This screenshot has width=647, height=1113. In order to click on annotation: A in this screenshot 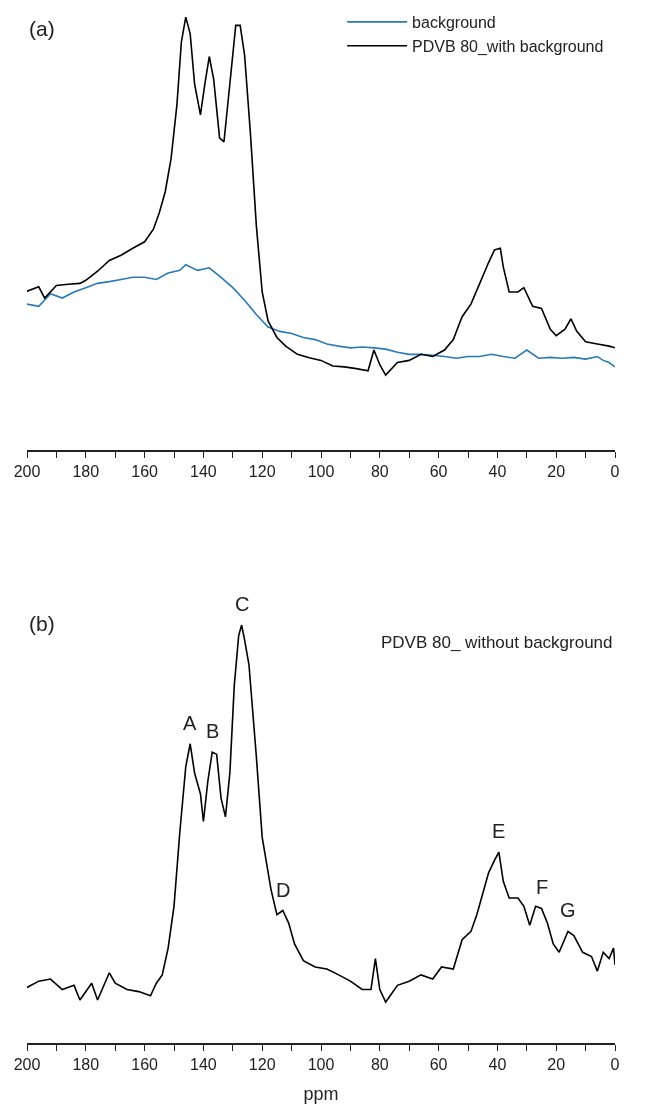, I will do `click(190, 723)`.